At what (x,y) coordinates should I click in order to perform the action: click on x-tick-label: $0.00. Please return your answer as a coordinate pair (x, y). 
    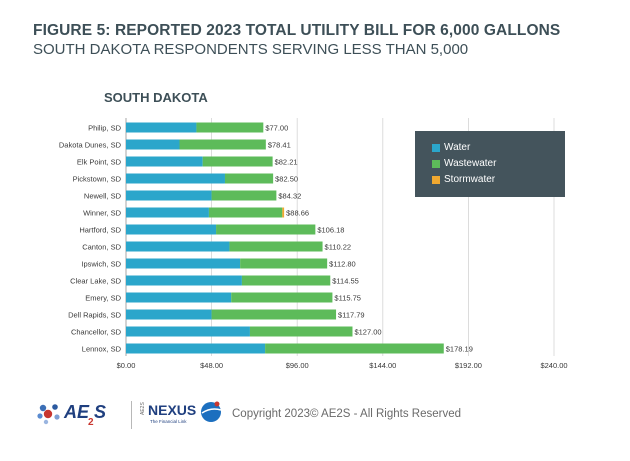
    Looking at the image, I should click on (126, 365).